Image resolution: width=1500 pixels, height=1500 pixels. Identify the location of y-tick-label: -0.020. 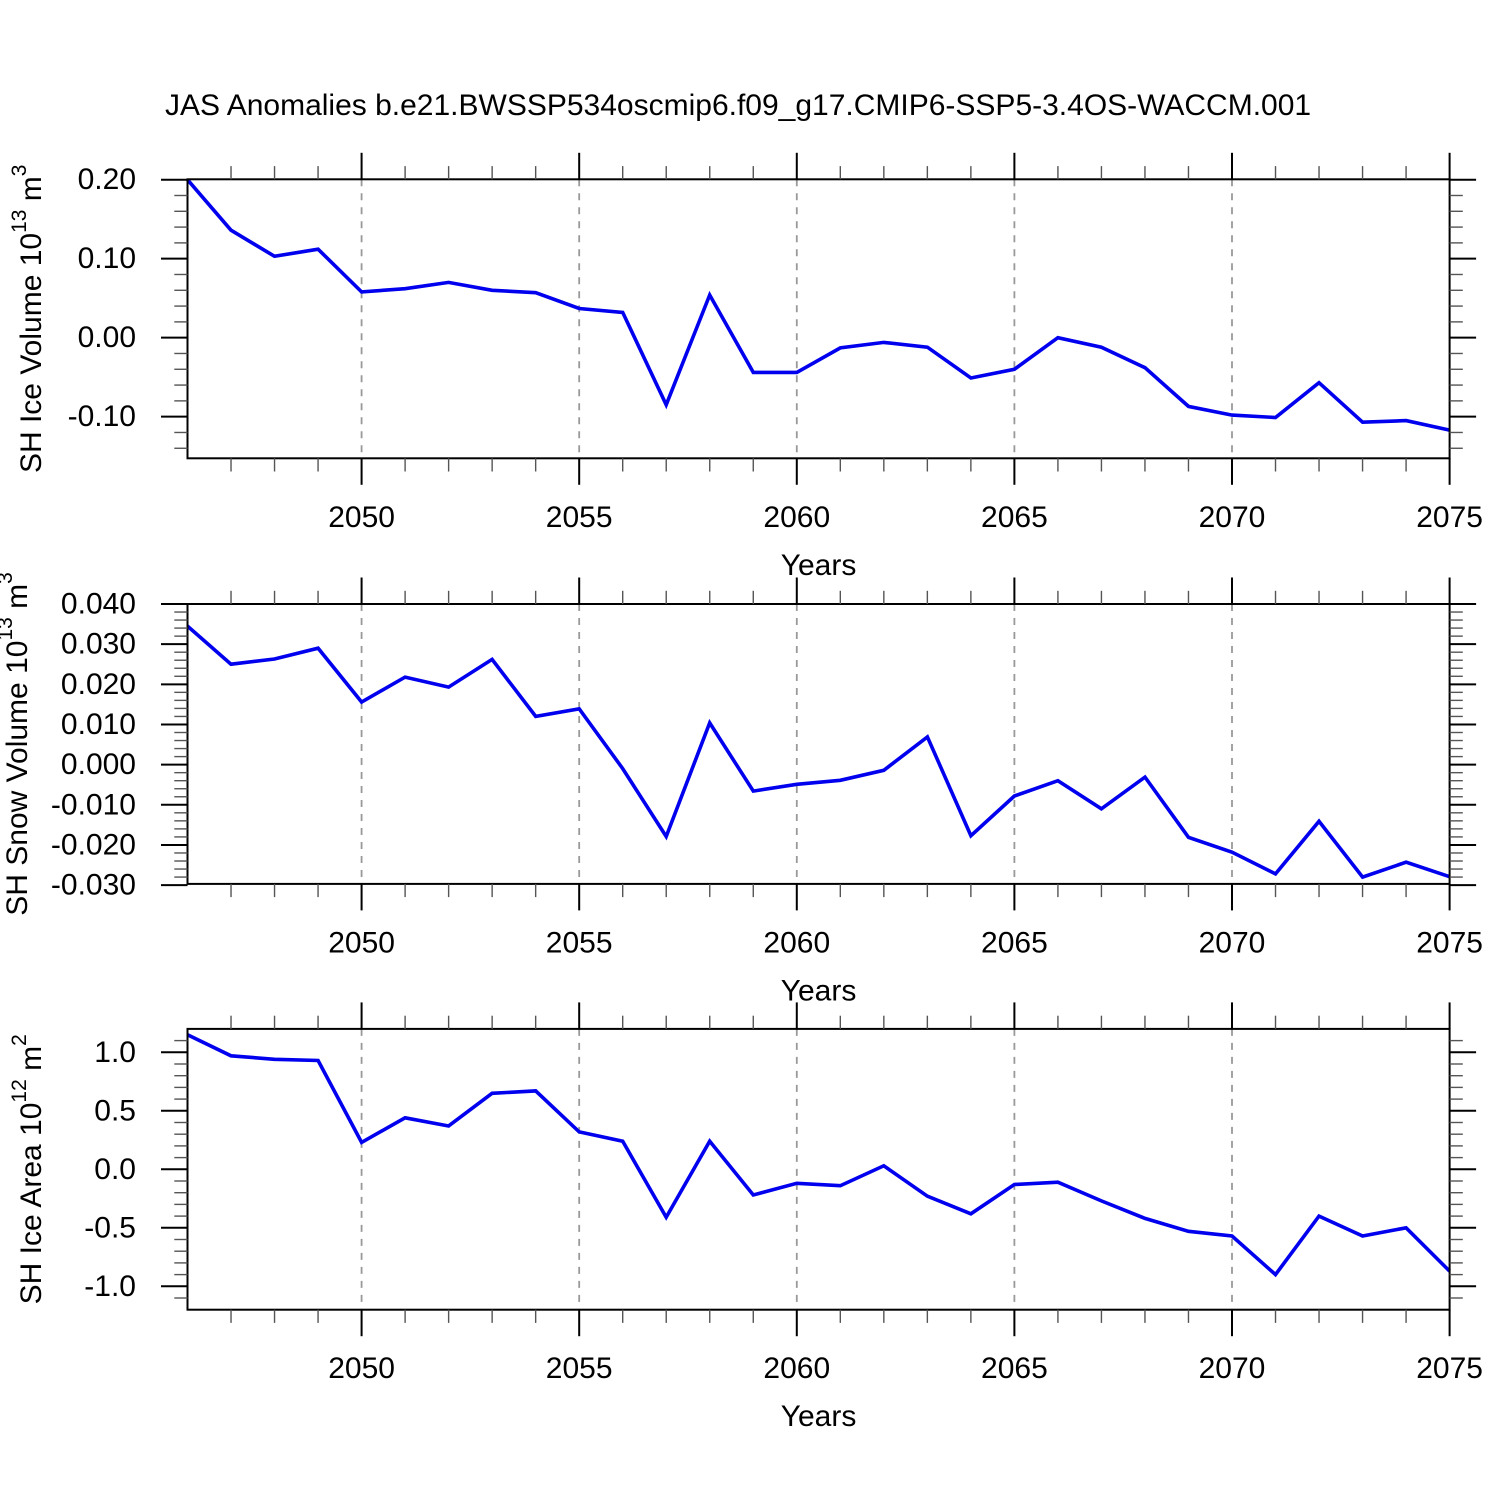
(93, 844).